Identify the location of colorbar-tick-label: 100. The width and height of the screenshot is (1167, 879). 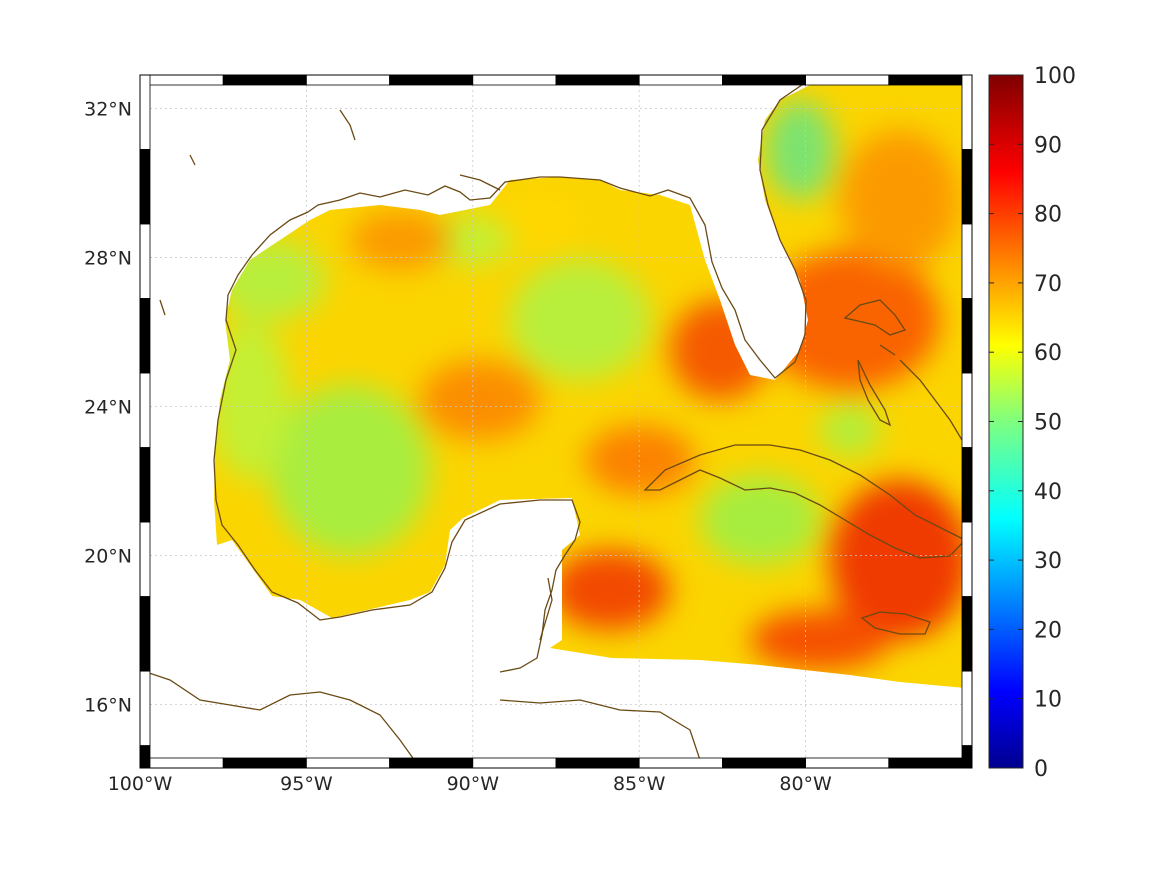
(1055, 76).